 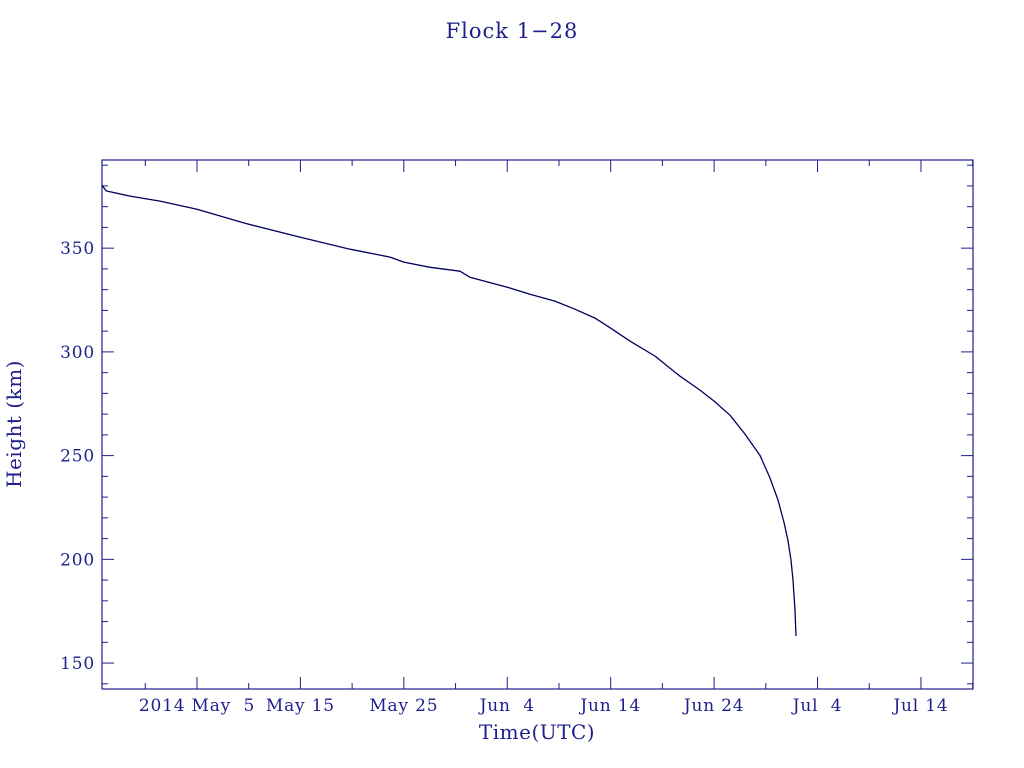 What do you see at coordinates (77, 457) in the screenshot?
I see `y-tick-label: 250` at bounding box center [77, 457].